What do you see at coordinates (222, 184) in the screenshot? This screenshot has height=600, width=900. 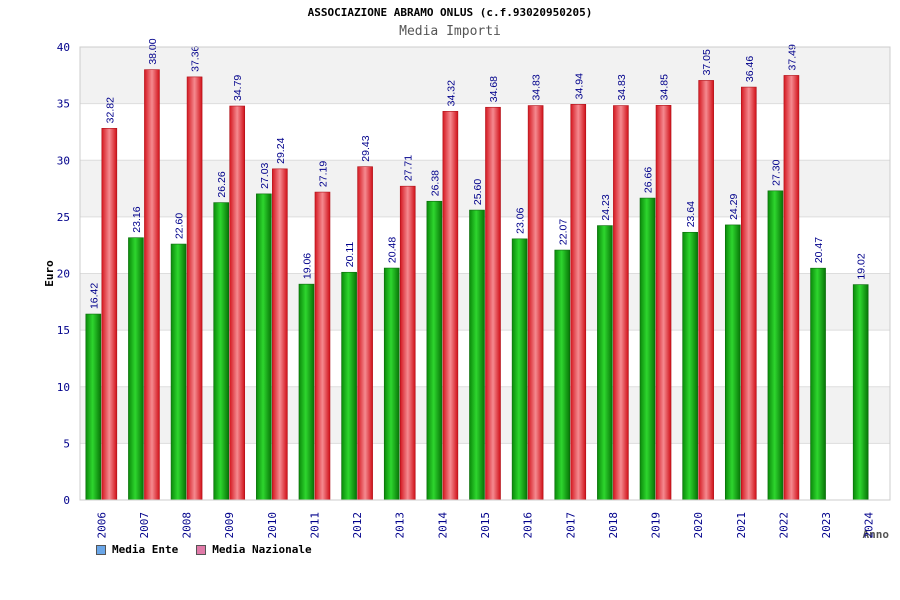 I see `value-label-media-ente: 26.26` at bounding box center [222, 184].